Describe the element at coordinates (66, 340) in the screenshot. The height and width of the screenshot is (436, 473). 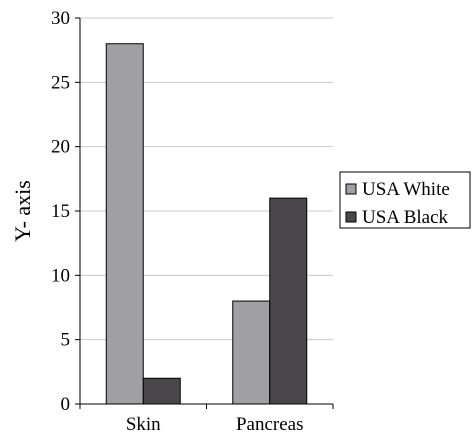
I see `y-tick-label-5: 5` at that location.